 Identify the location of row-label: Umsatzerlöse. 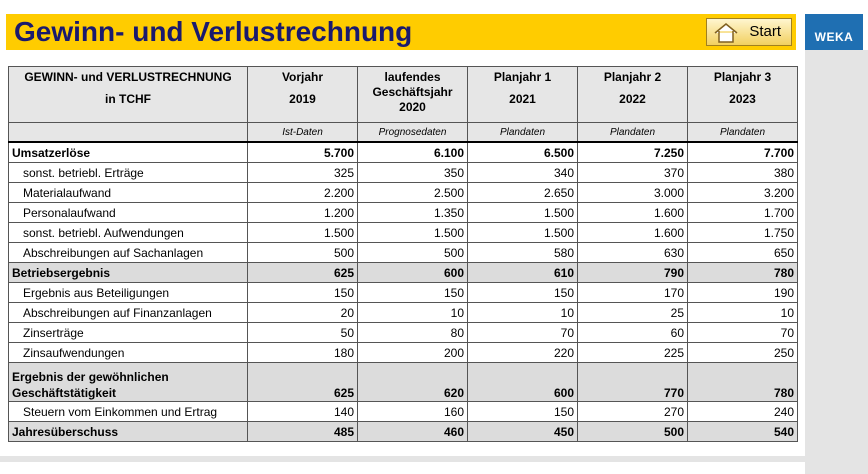
(128, 152).